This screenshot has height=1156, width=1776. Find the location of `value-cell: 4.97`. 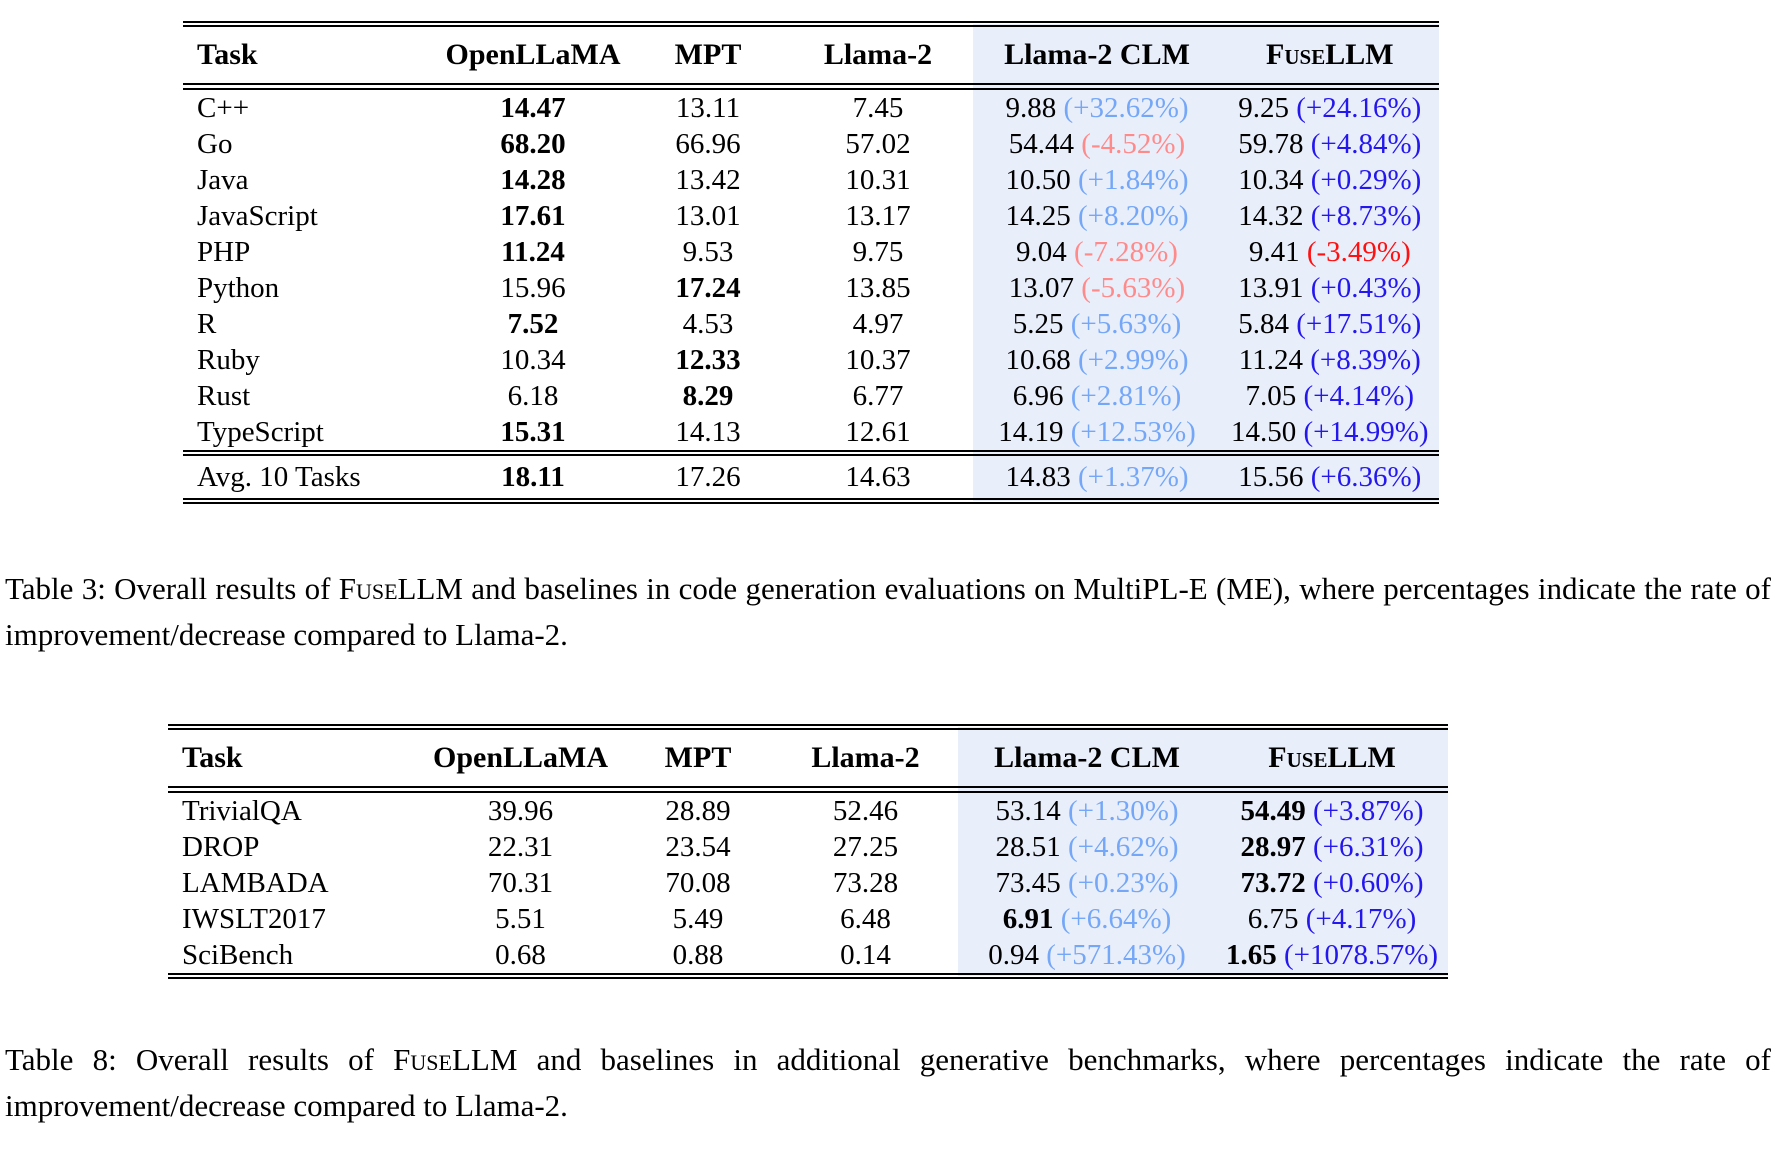

value-cell: 4.97 is located at coordinates (878, 324).